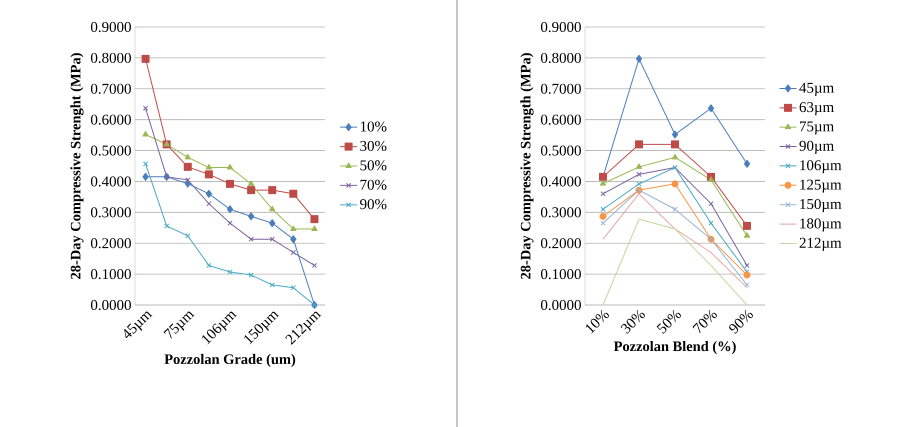 The height and width of the screenshot is (427, 906). What do you see at coordinates (816, 89) in the screenshot?
I see `legend-label: 45µm` at bounding box center [816, 89].